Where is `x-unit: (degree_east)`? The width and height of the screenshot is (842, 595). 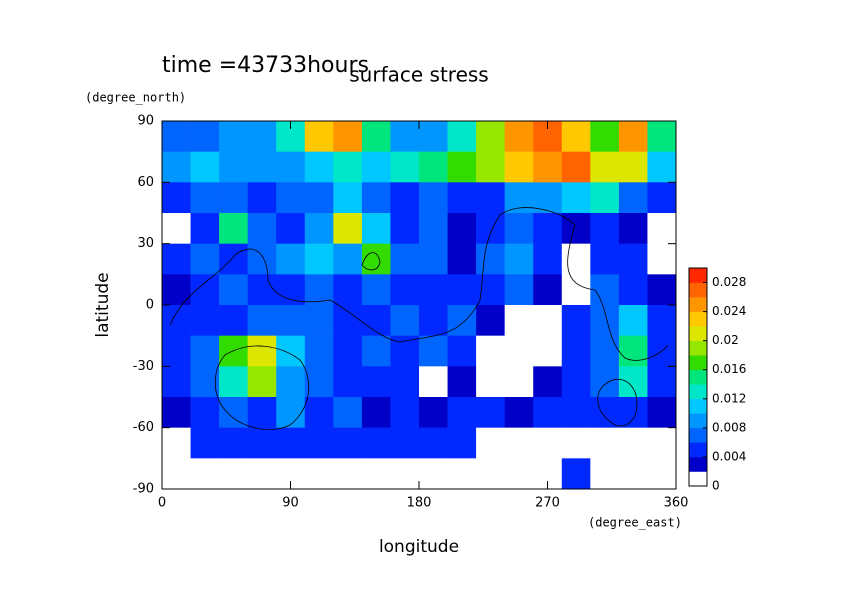
x-unit: (degree_east) is located at coordinates (635, 523).